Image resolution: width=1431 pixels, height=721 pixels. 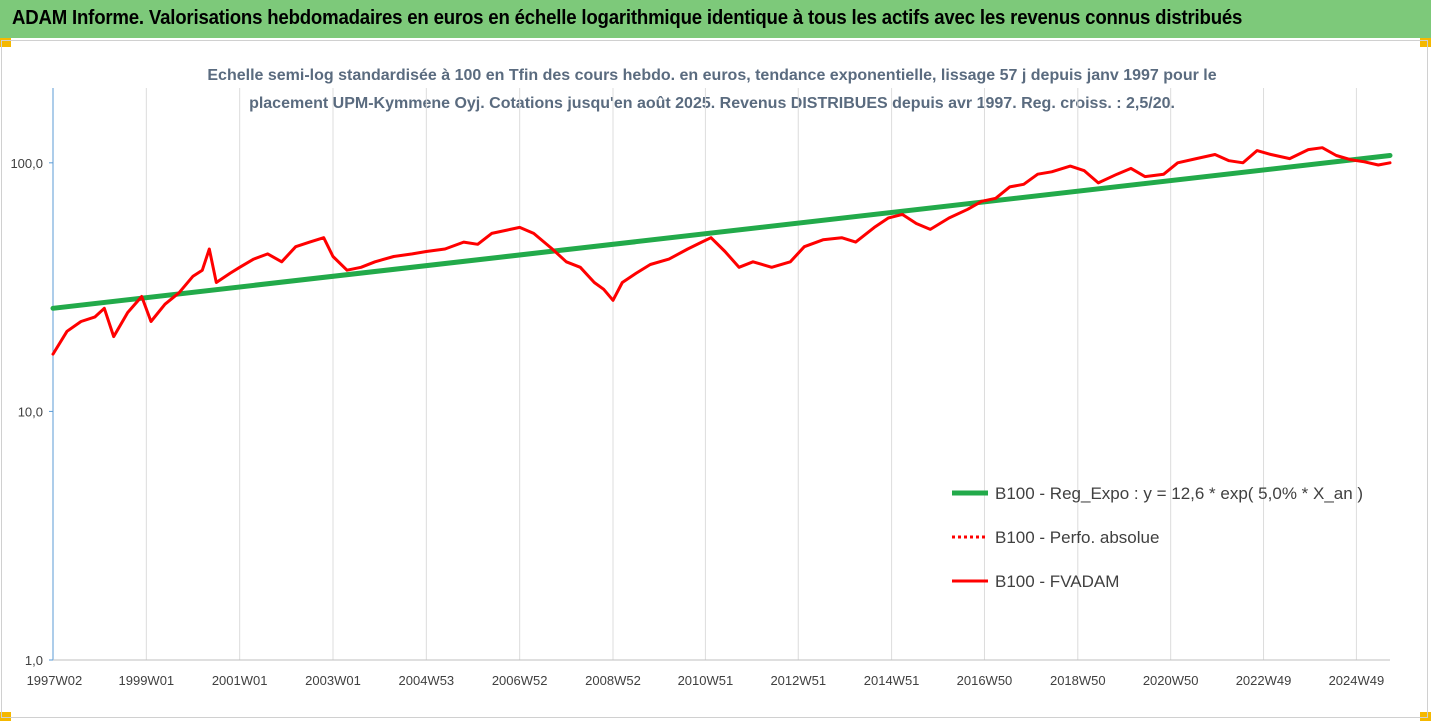 I want to click on x-tick-label: 2004W53, so click(x=427, y=680).